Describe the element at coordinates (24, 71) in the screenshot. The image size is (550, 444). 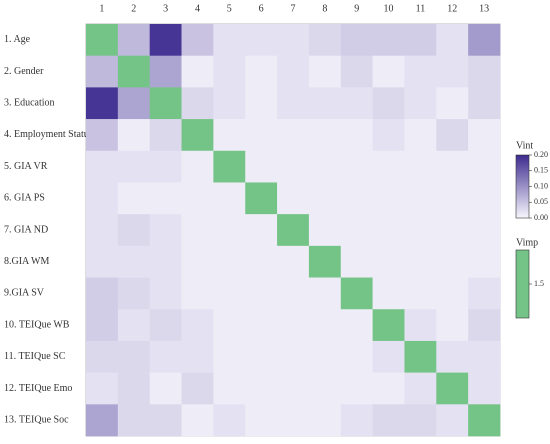
I see `y-tick-label: 2. Gender` at that location.